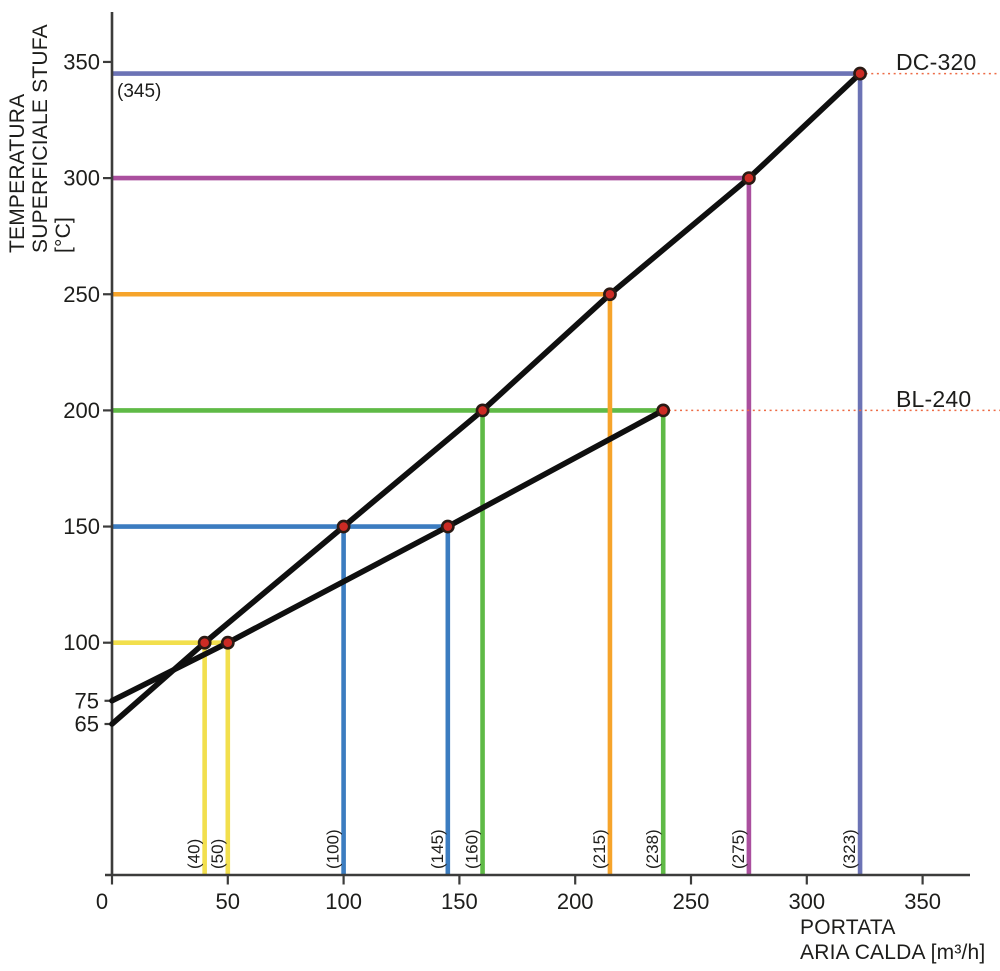 Image resolution: width=1000 pixels, height=971 pixels. What do you see at coordinates (738, 849) in the screenshot?
I see `drop-label-275: (275)` at bounding box center [738, 849].